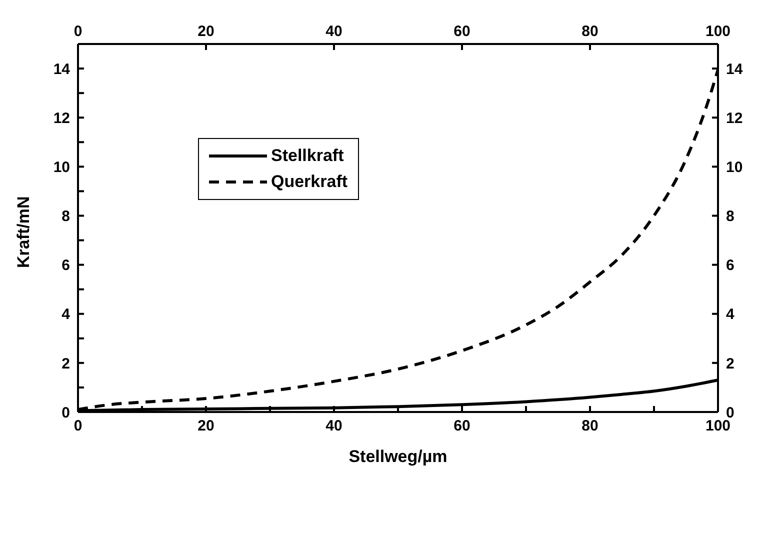  Describe the element at coordinates (206, 426) in the screenshot. I see `x2-tick-label: 20` at that location.